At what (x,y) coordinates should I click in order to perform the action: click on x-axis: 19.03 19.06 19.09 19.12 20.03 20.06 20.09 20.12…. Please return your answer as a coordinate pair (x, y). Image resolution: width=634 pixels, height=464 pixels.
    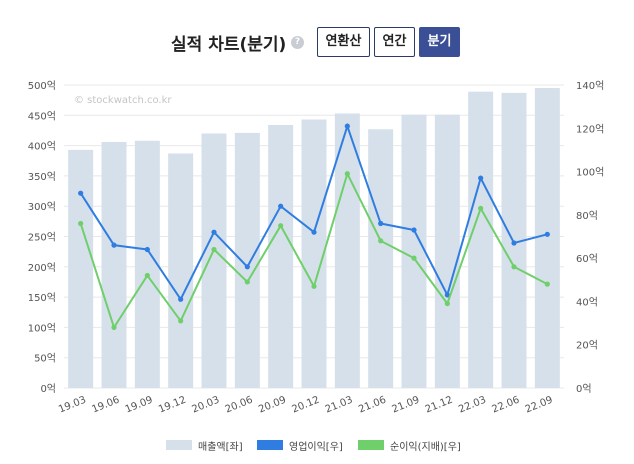
    Looking at the image, I should click on (305, 405).